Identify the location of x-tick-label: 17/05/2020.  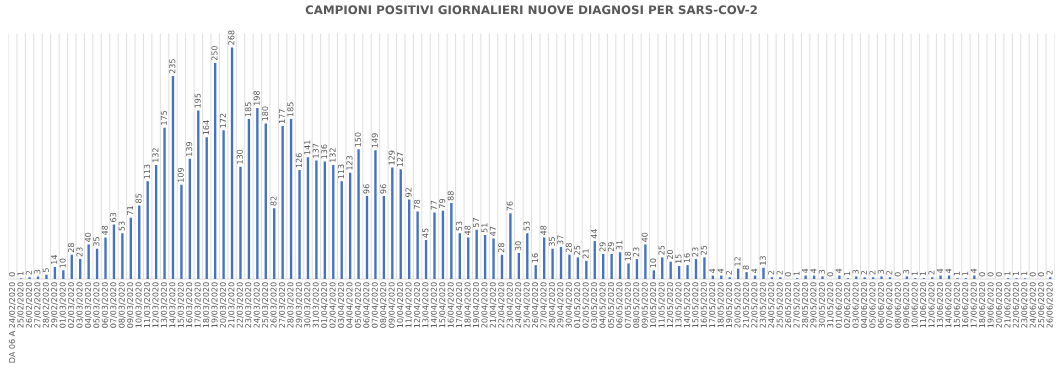
(712, 305).